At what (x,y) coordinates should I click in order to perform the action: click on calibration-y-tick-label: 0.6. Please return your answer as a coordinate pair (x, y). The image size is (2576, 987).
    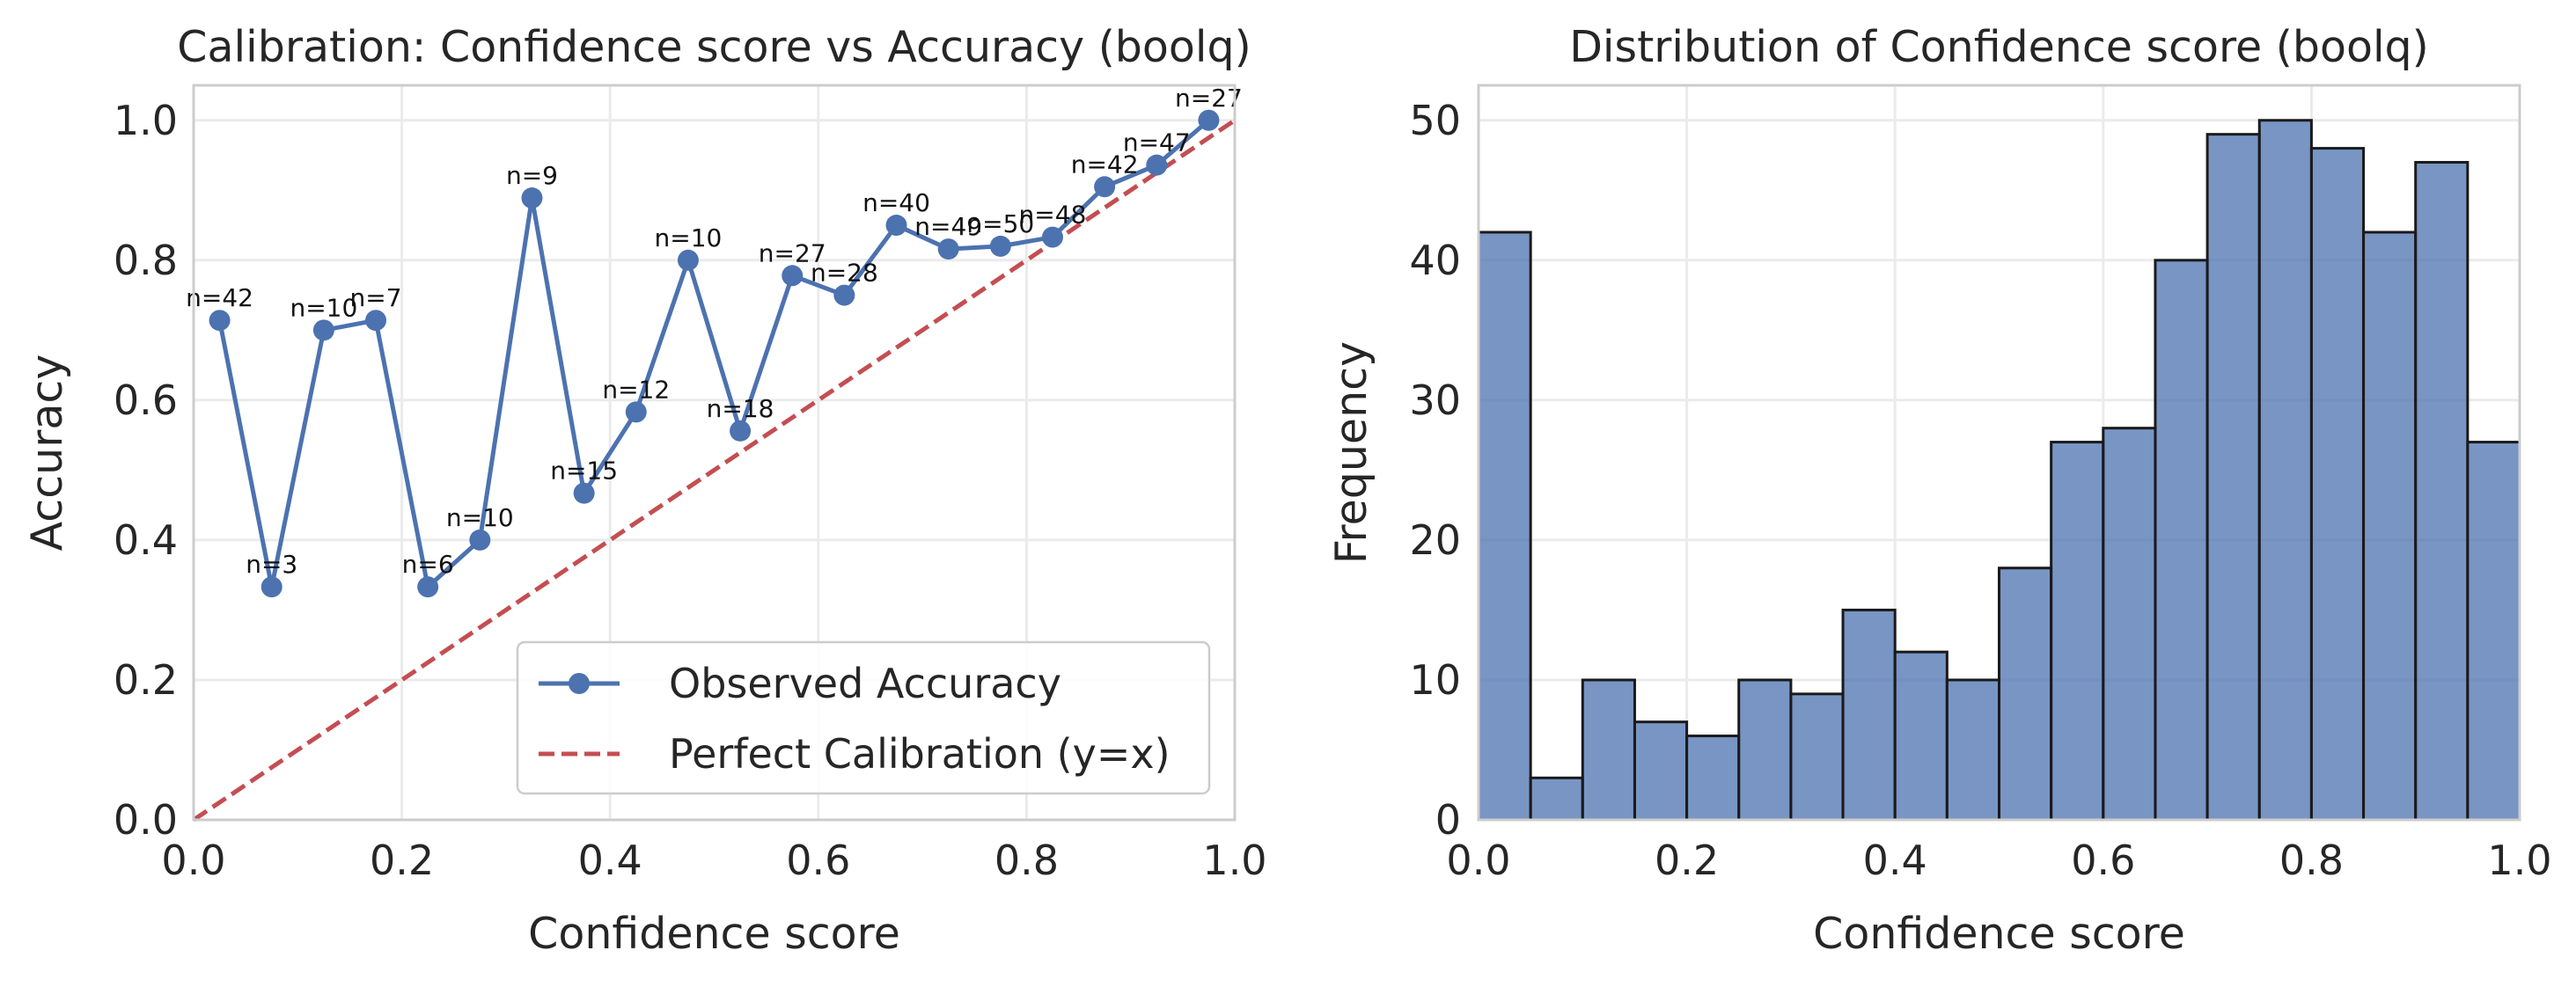
    Looking at the image, I should click on (146, 400).